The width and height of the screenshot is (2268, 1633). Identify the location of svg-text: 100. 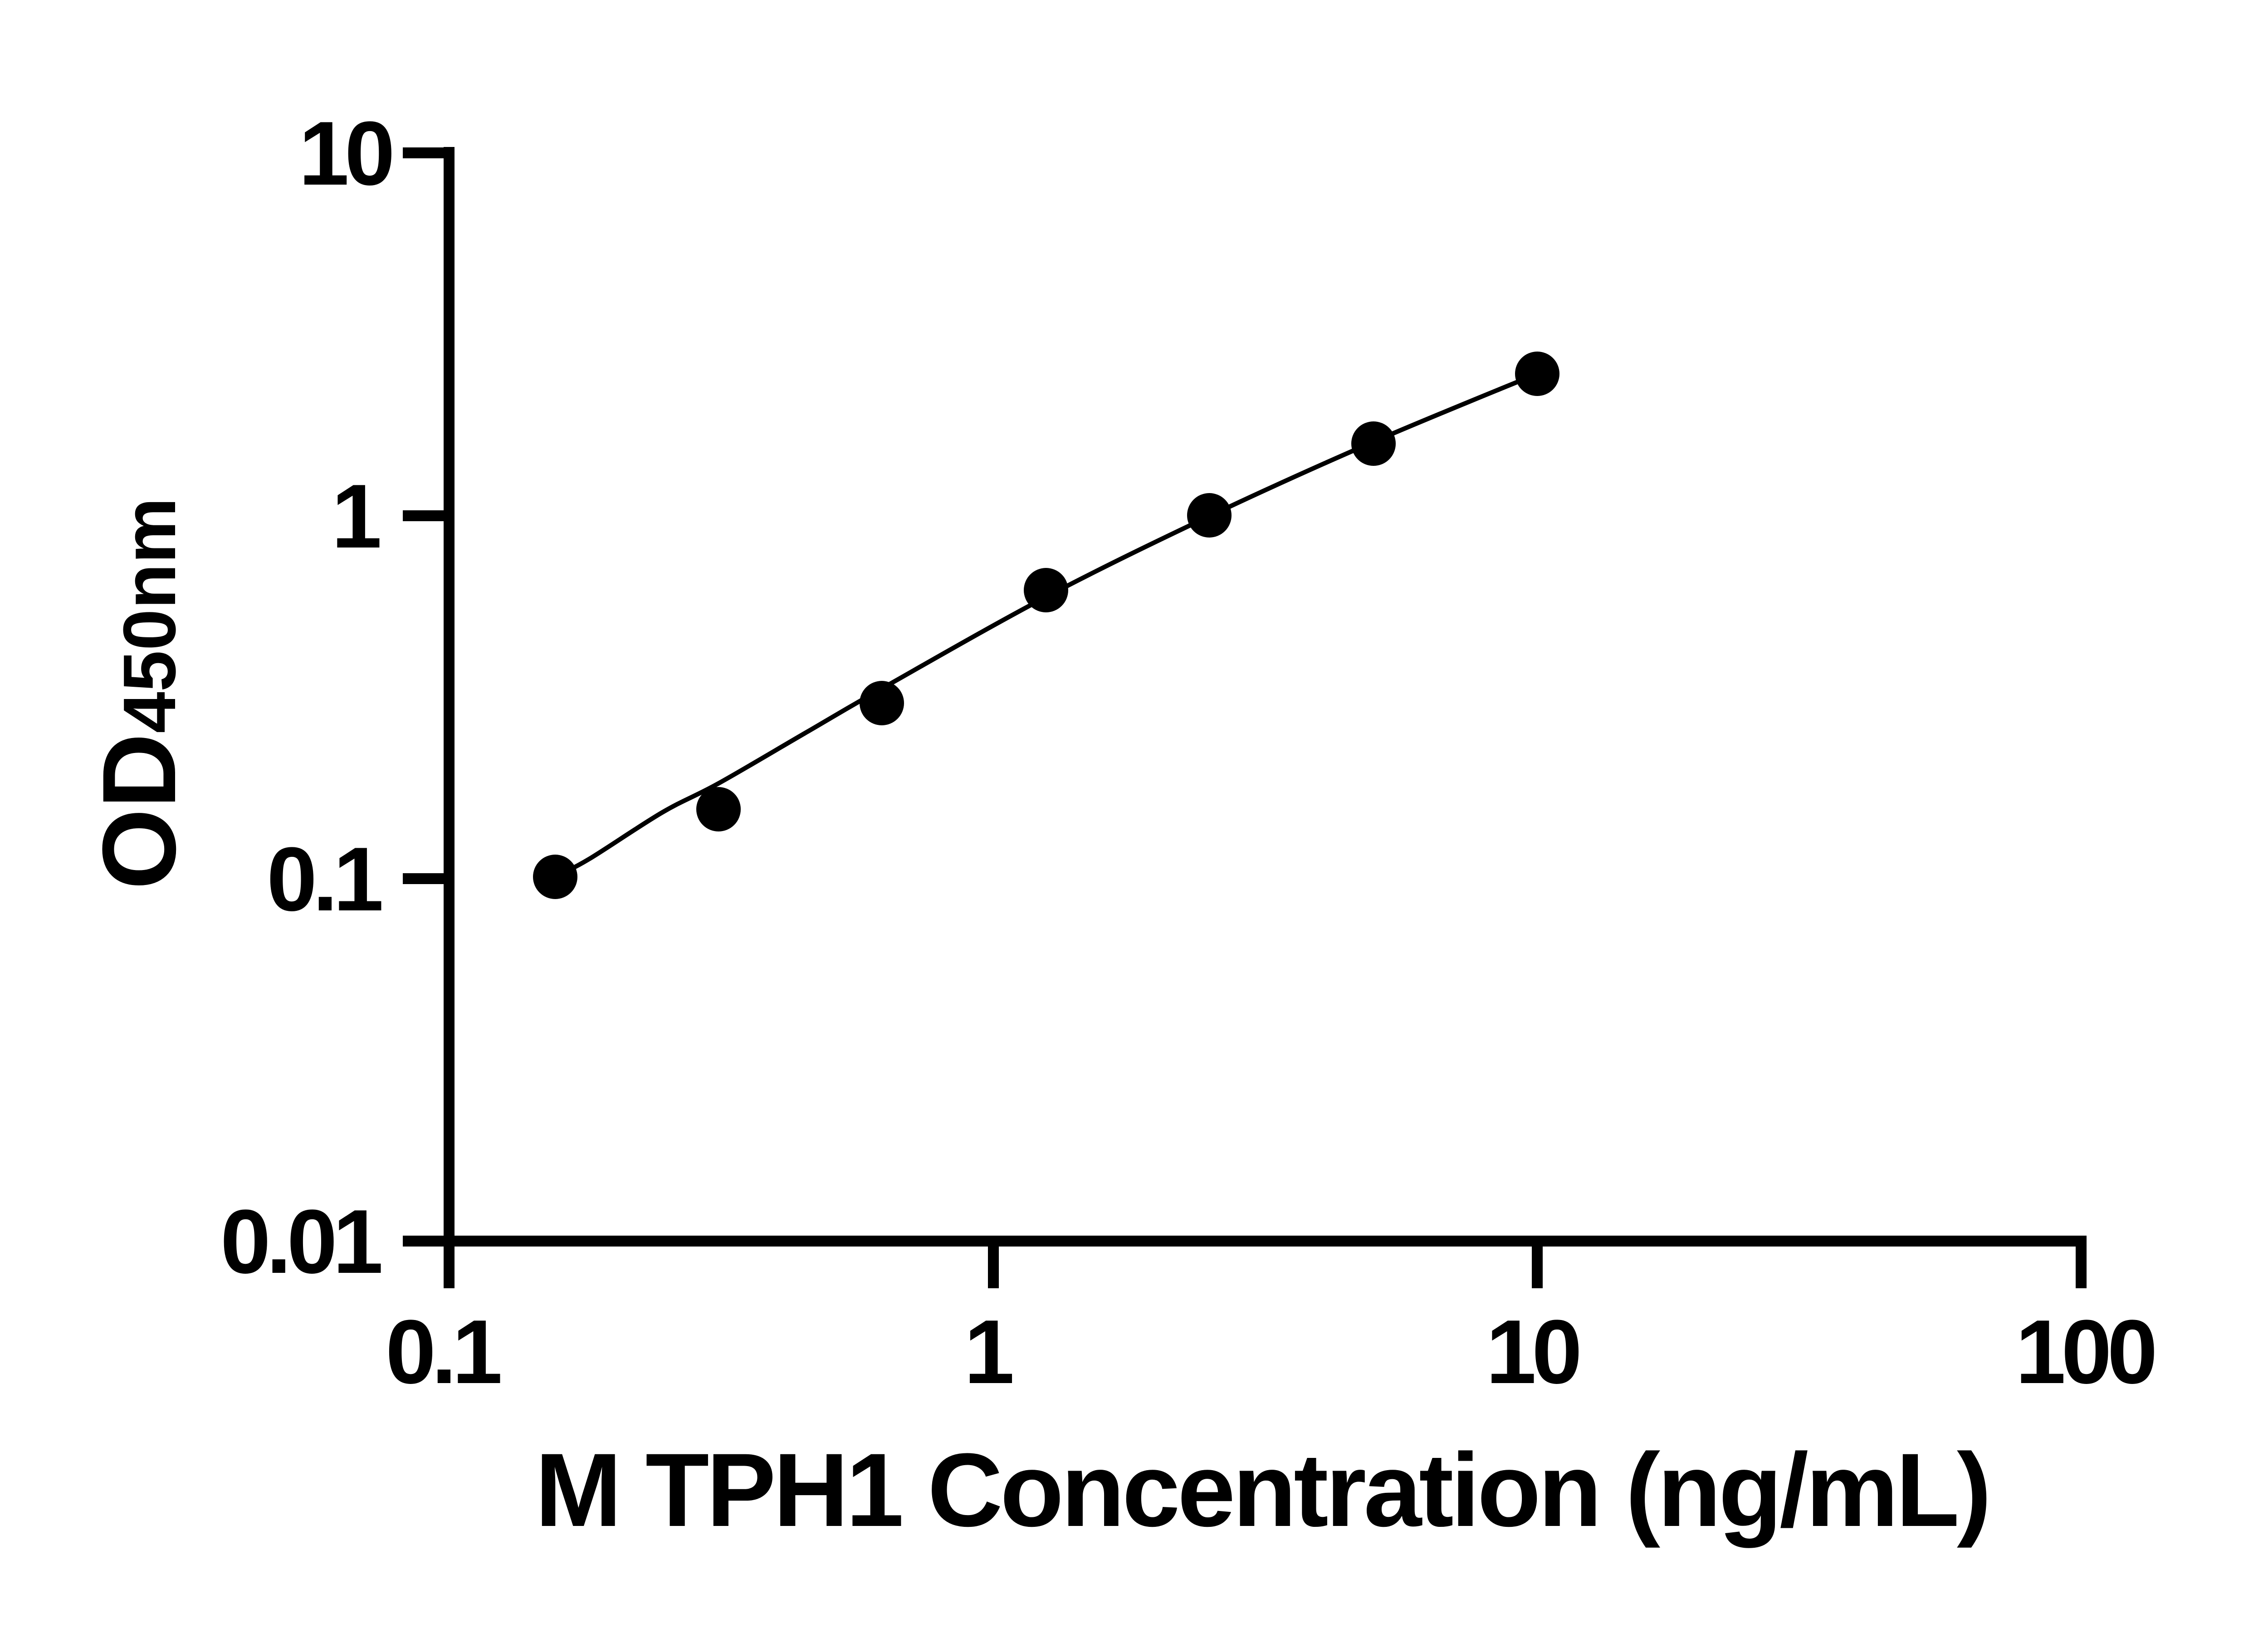
(2084, 1352).